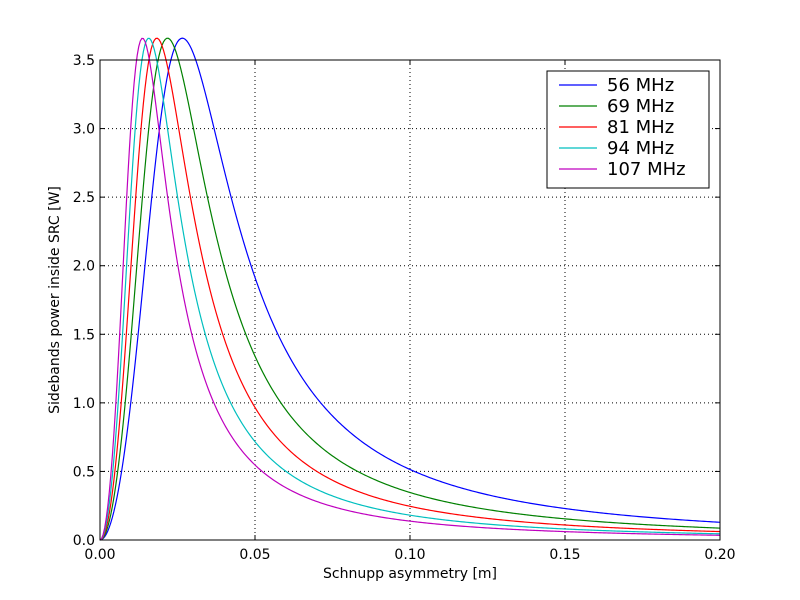 This screenshot has width=800, height=600. What do you see at coordinates (84, 472) in the screenshot?
I see `y-tick-label: 0.5` at bounding box center [84, 472].